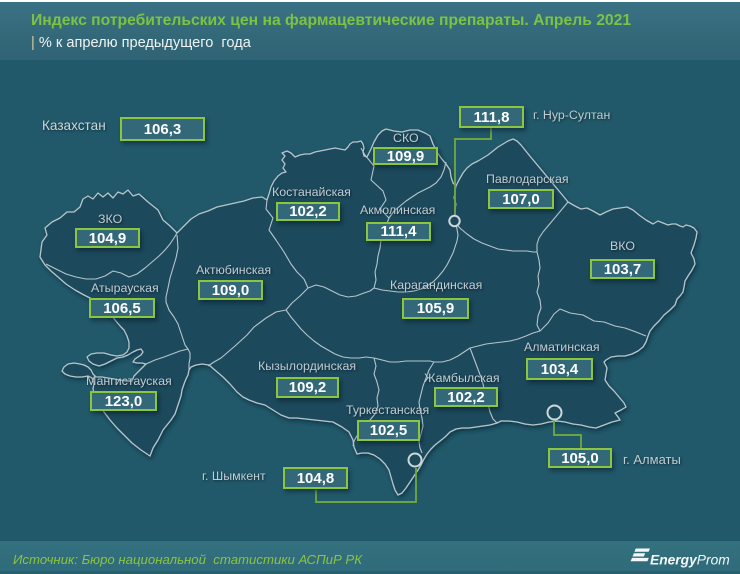 The image size is (740, 574). Describe the element at coordinates (690, 560) in the screenshot. I see `svg-text: EnergyProm` at that location.